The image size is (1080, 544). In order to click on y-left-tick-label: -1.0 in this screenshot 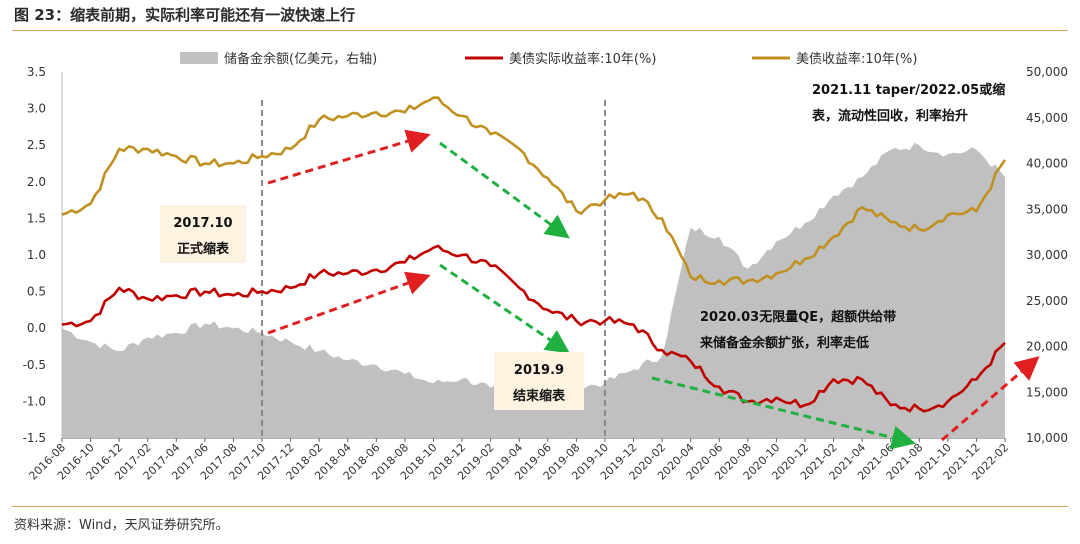, I will do `click(34, 401)`.